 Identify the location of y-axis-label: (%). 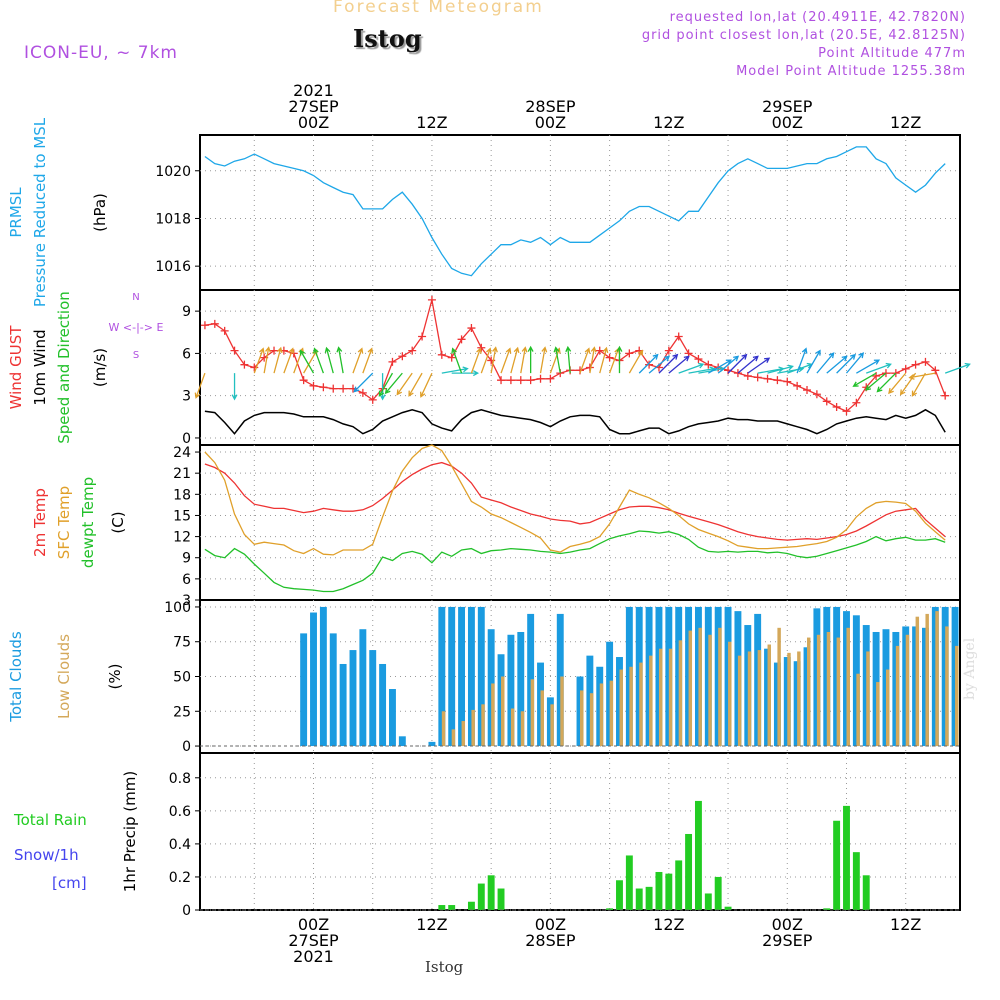
(115, 677).